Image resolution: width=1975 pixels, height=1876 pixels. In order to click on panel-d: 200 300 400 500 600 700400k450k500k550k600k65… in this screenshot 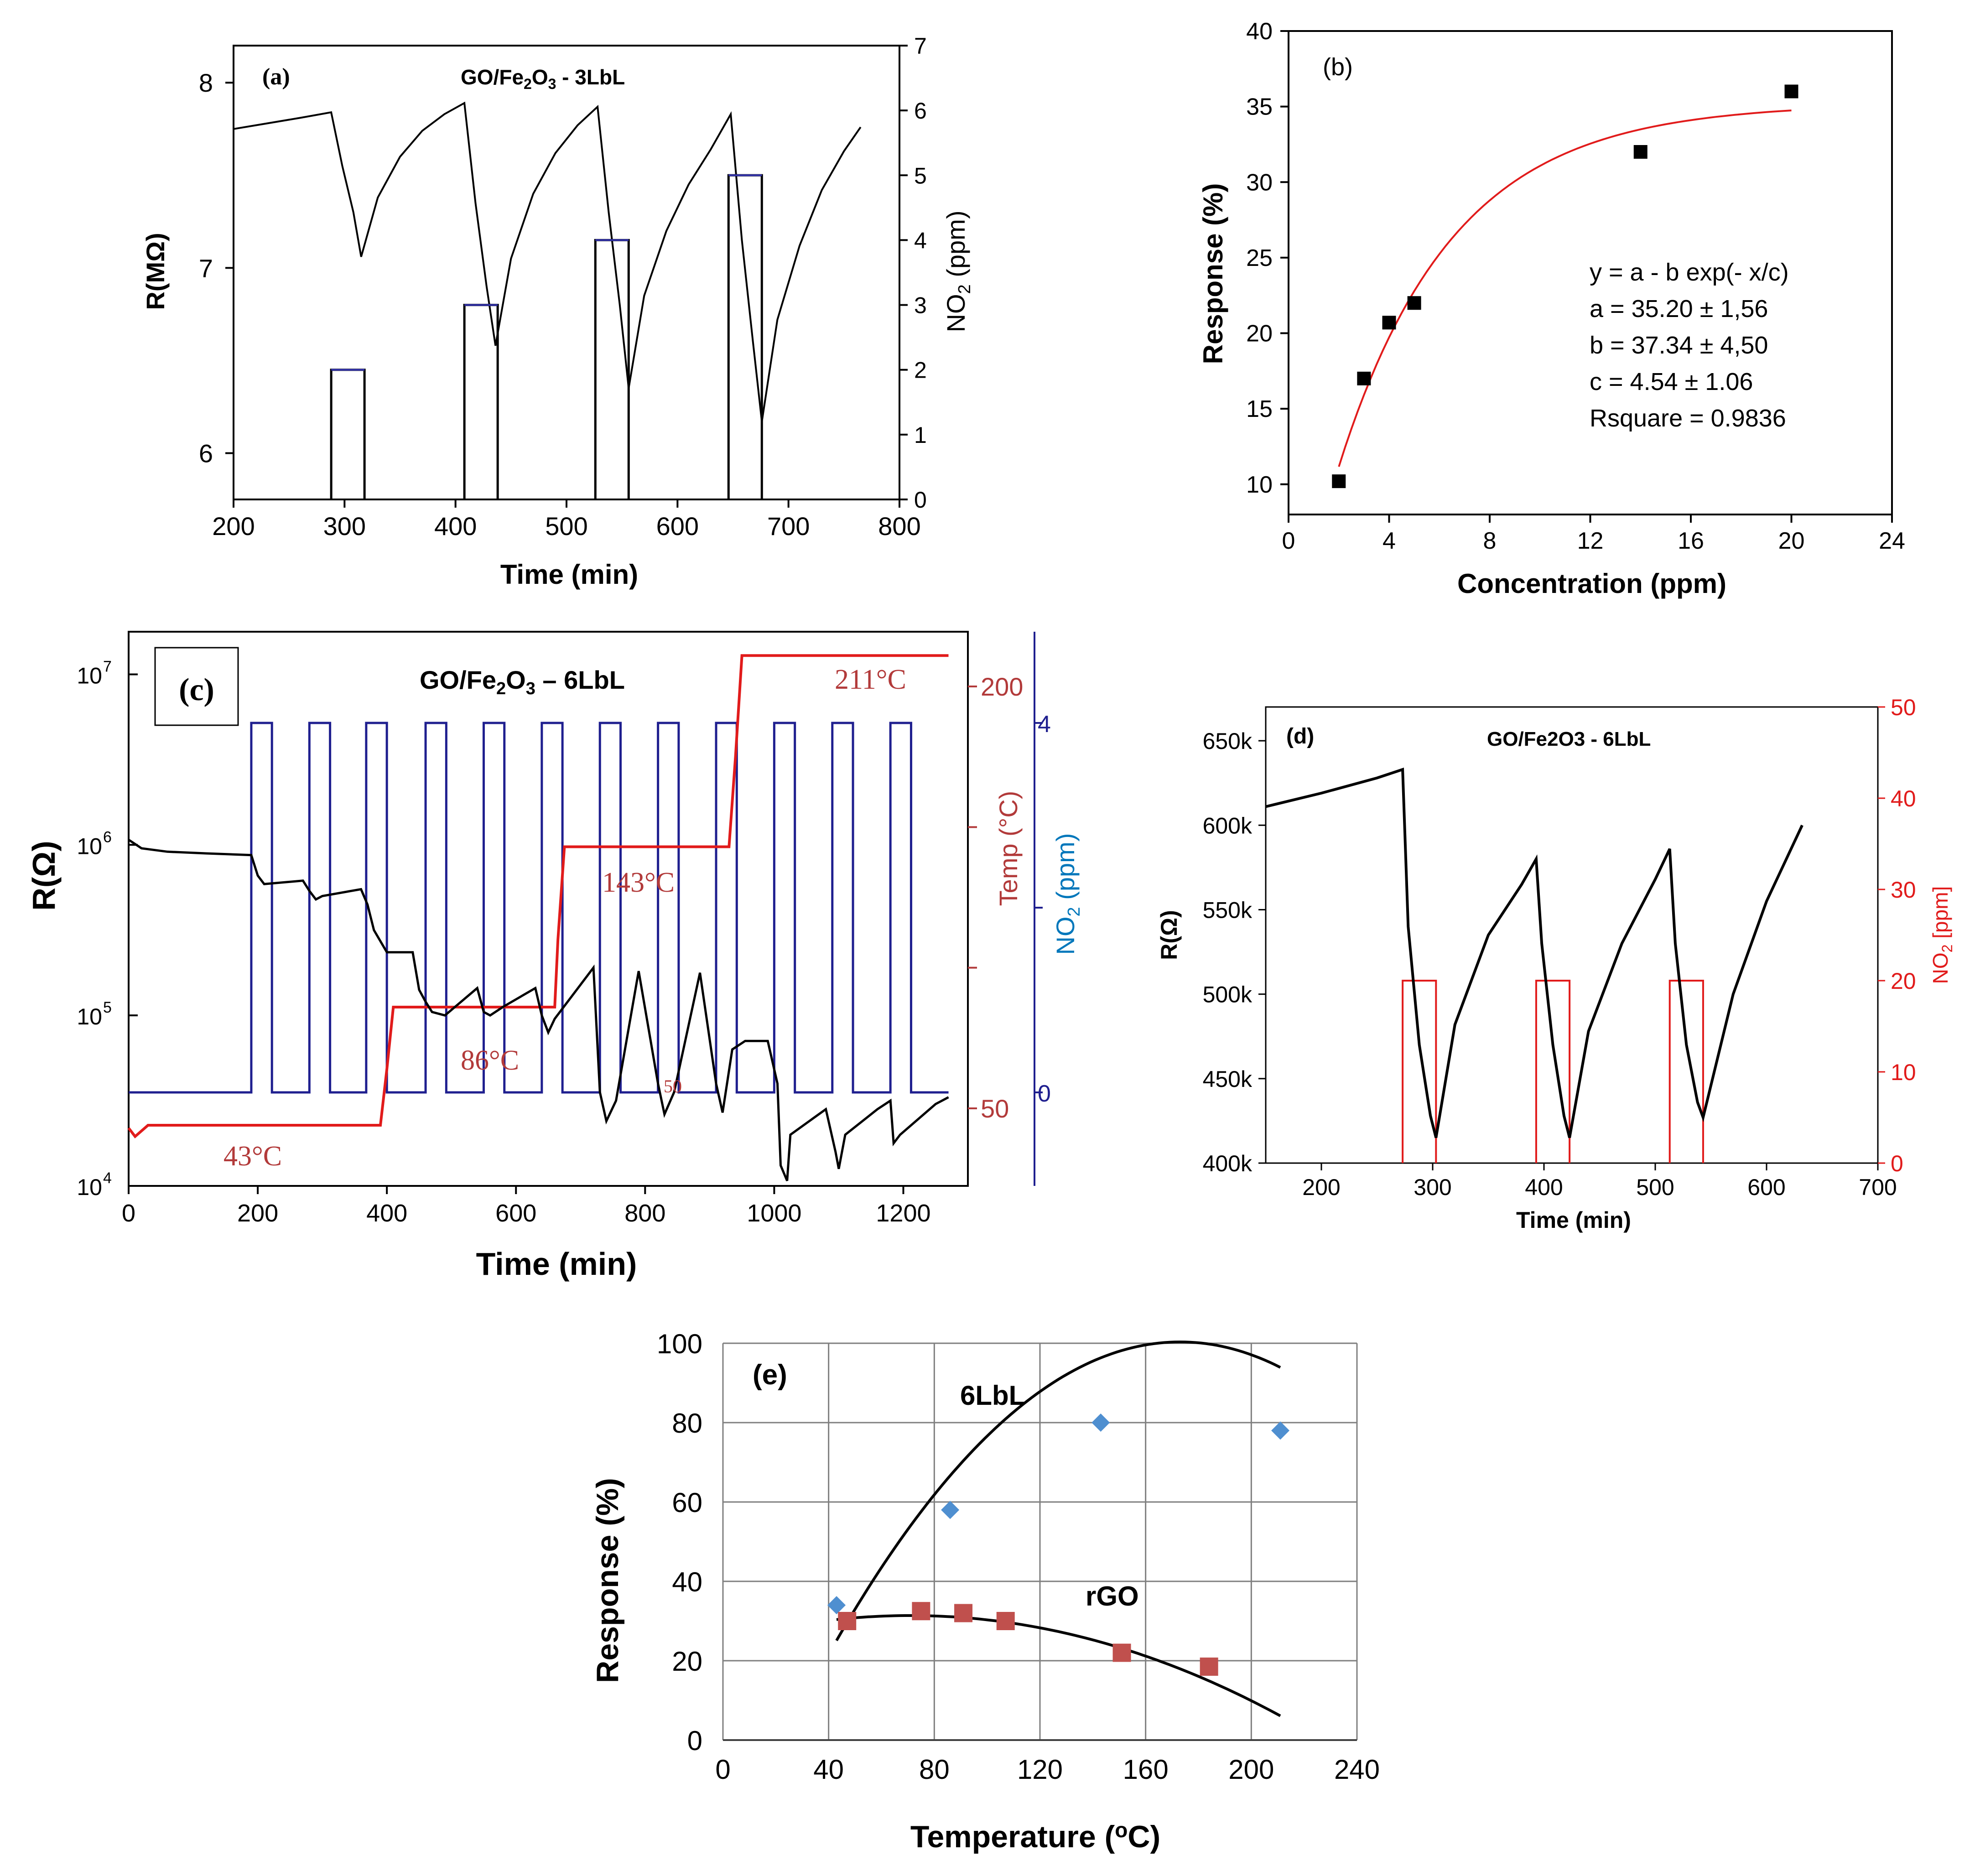, I will do `click(1556, 964)`.